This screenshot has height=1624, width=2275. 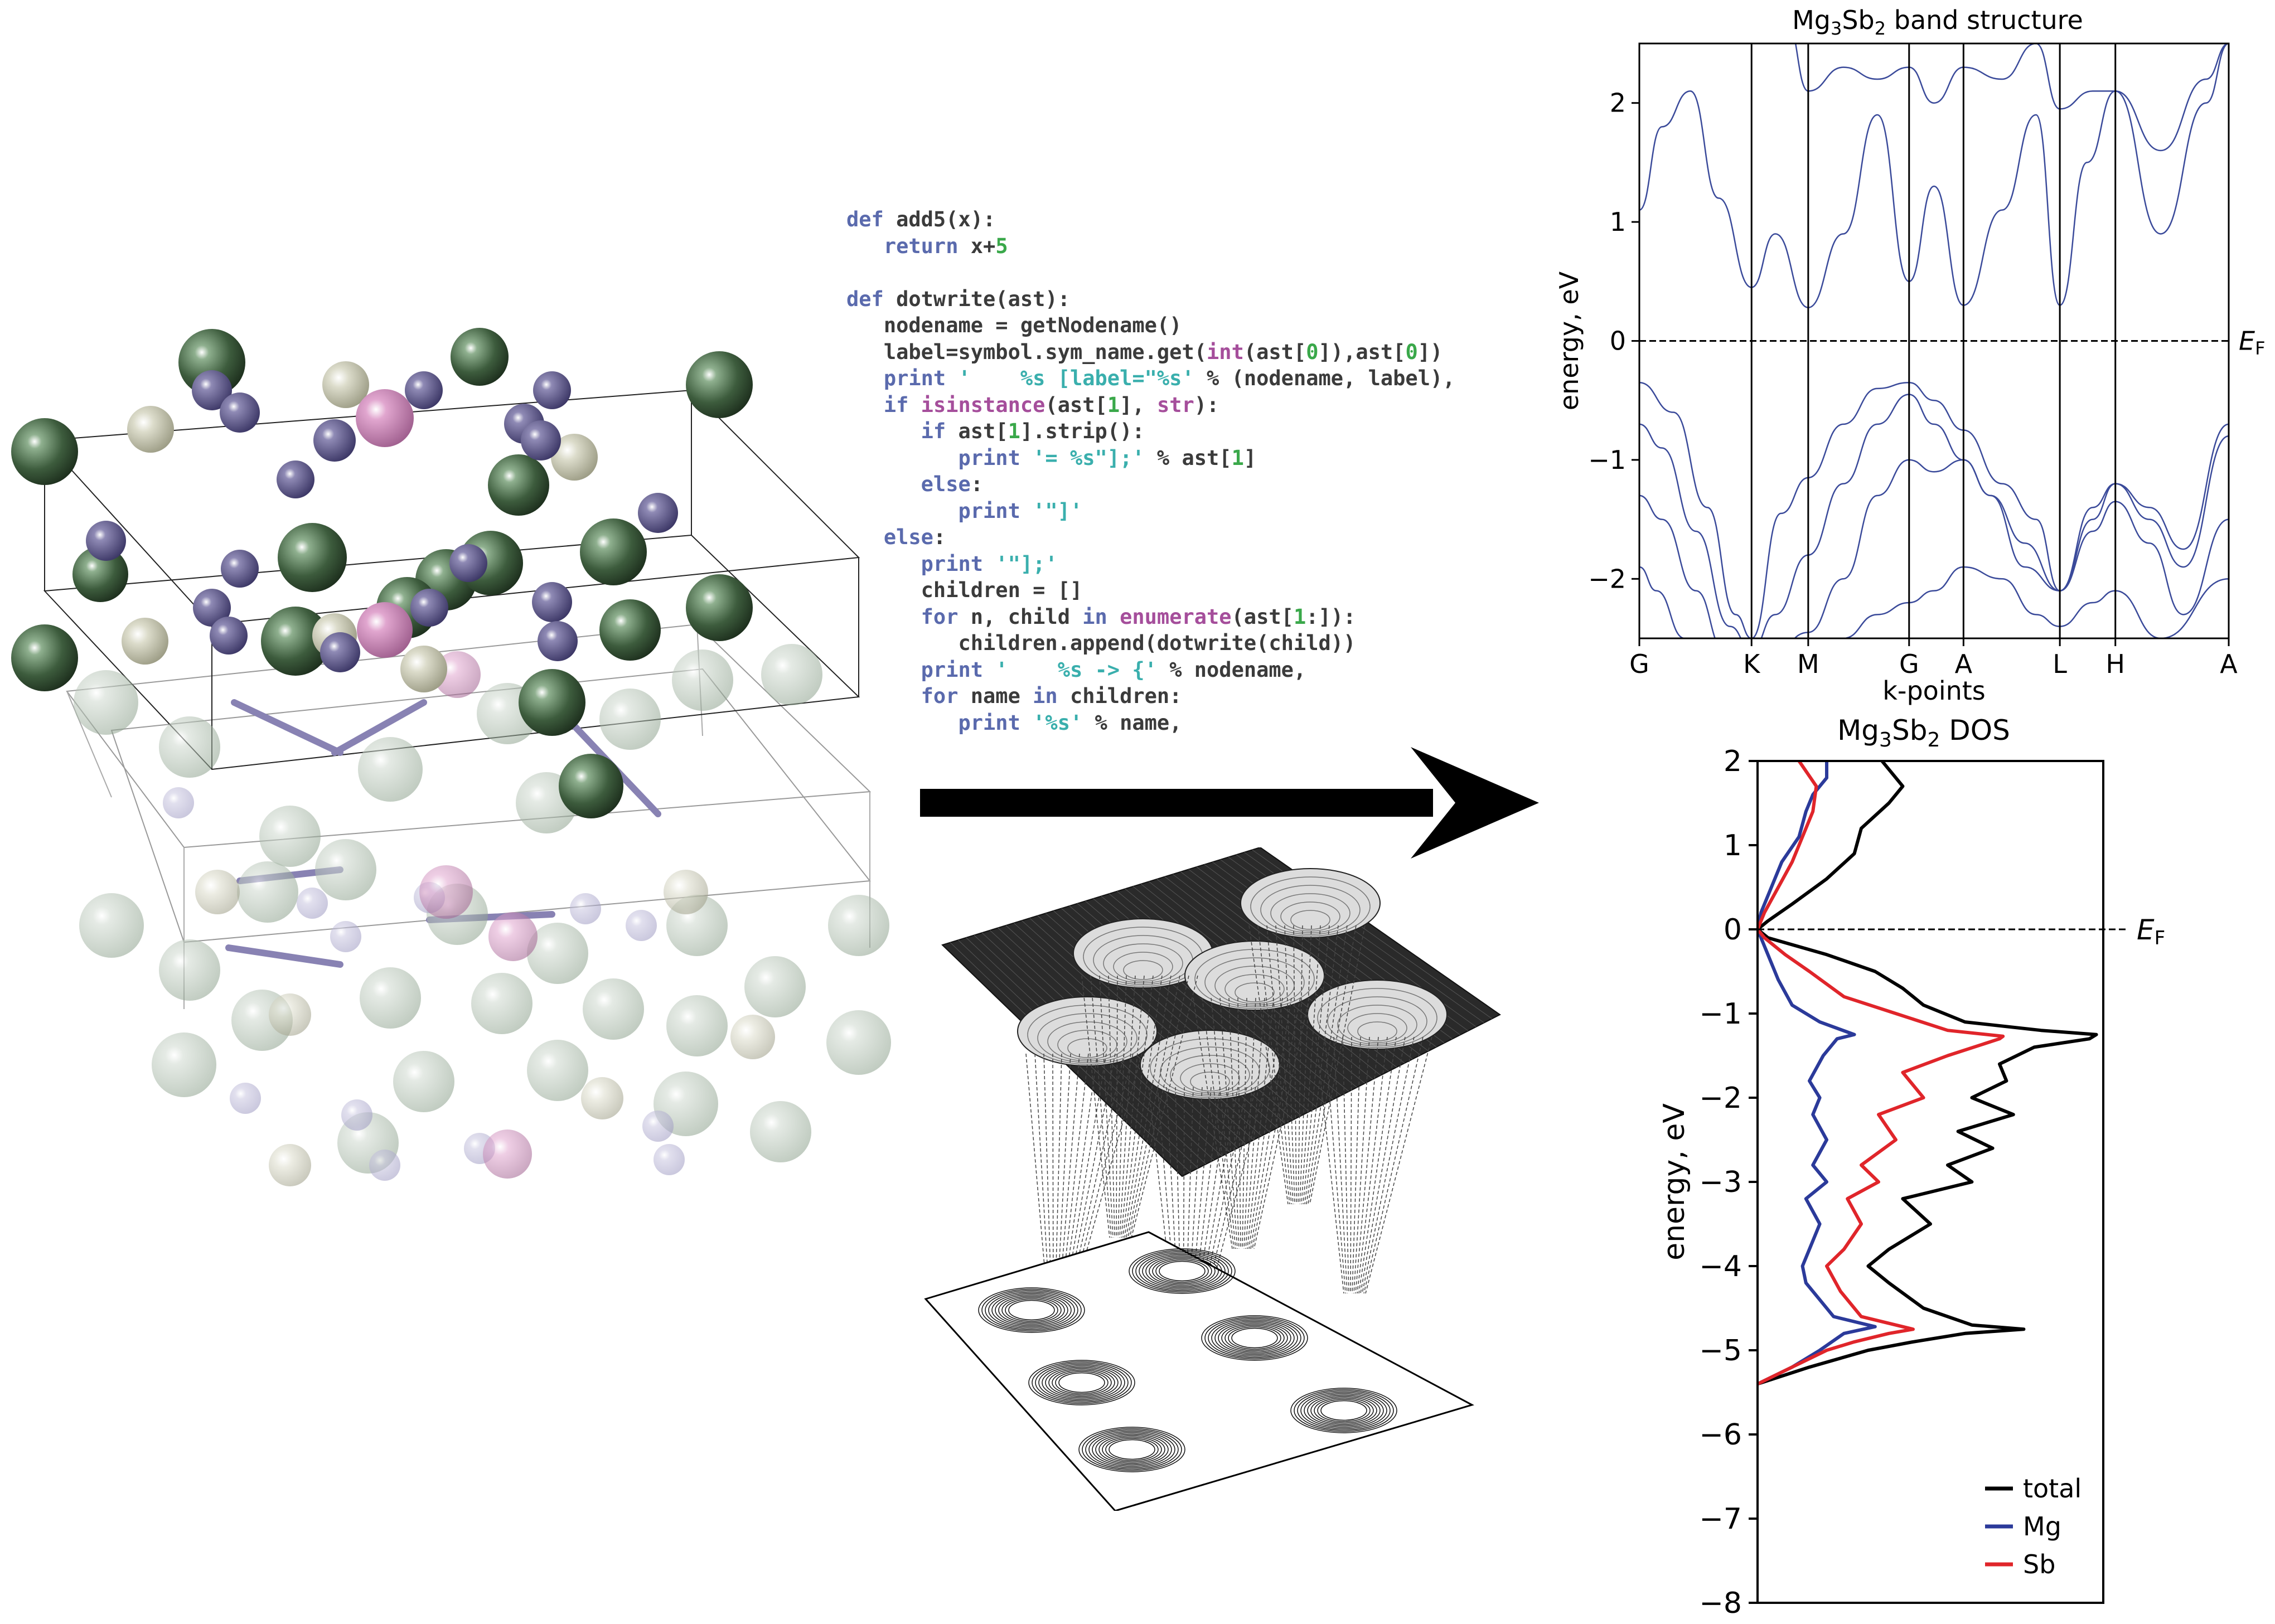 What do you see at coordinates (1331, 617) in the screenshot?
I see `code-token: :]):` at bounding box center [1331, 617].